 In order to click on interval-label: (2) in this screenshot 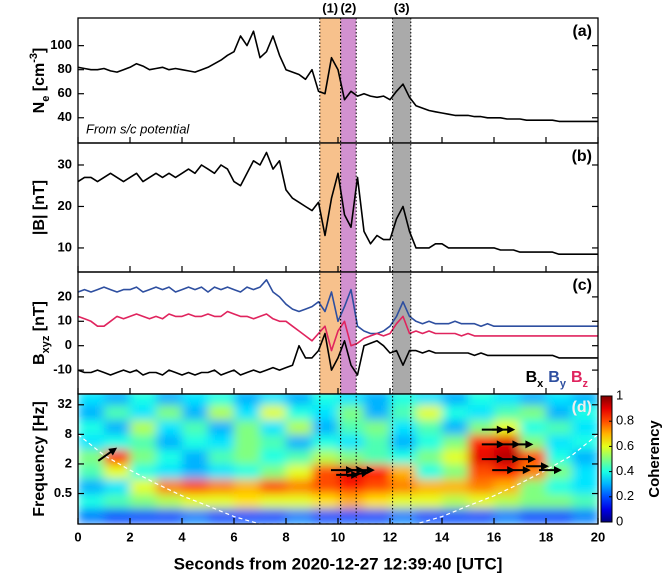, I will do `click(348, 7)`.